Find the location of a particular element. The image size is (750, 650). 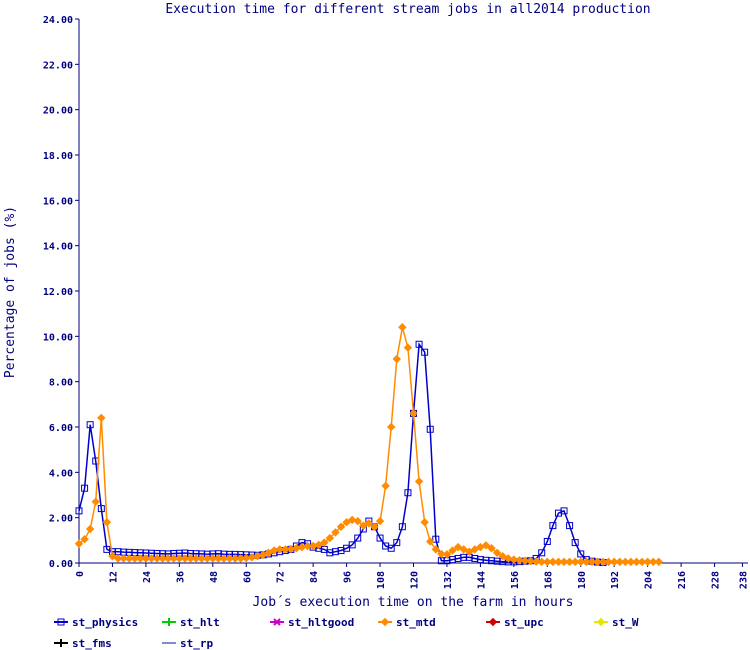

x-tick-label: 84 is located at coordinates (314, 577).